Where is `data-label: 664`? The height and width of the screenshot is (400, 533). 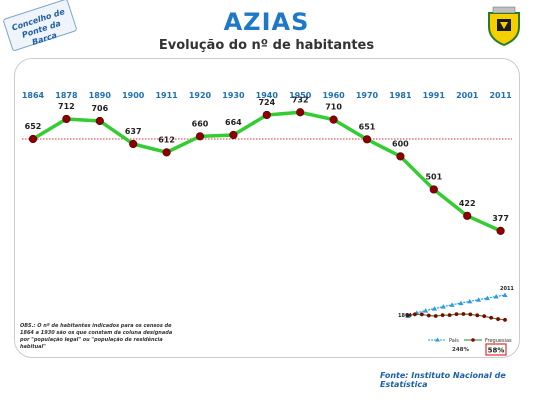 data-label: 664 is located at coordinates (233, 122).